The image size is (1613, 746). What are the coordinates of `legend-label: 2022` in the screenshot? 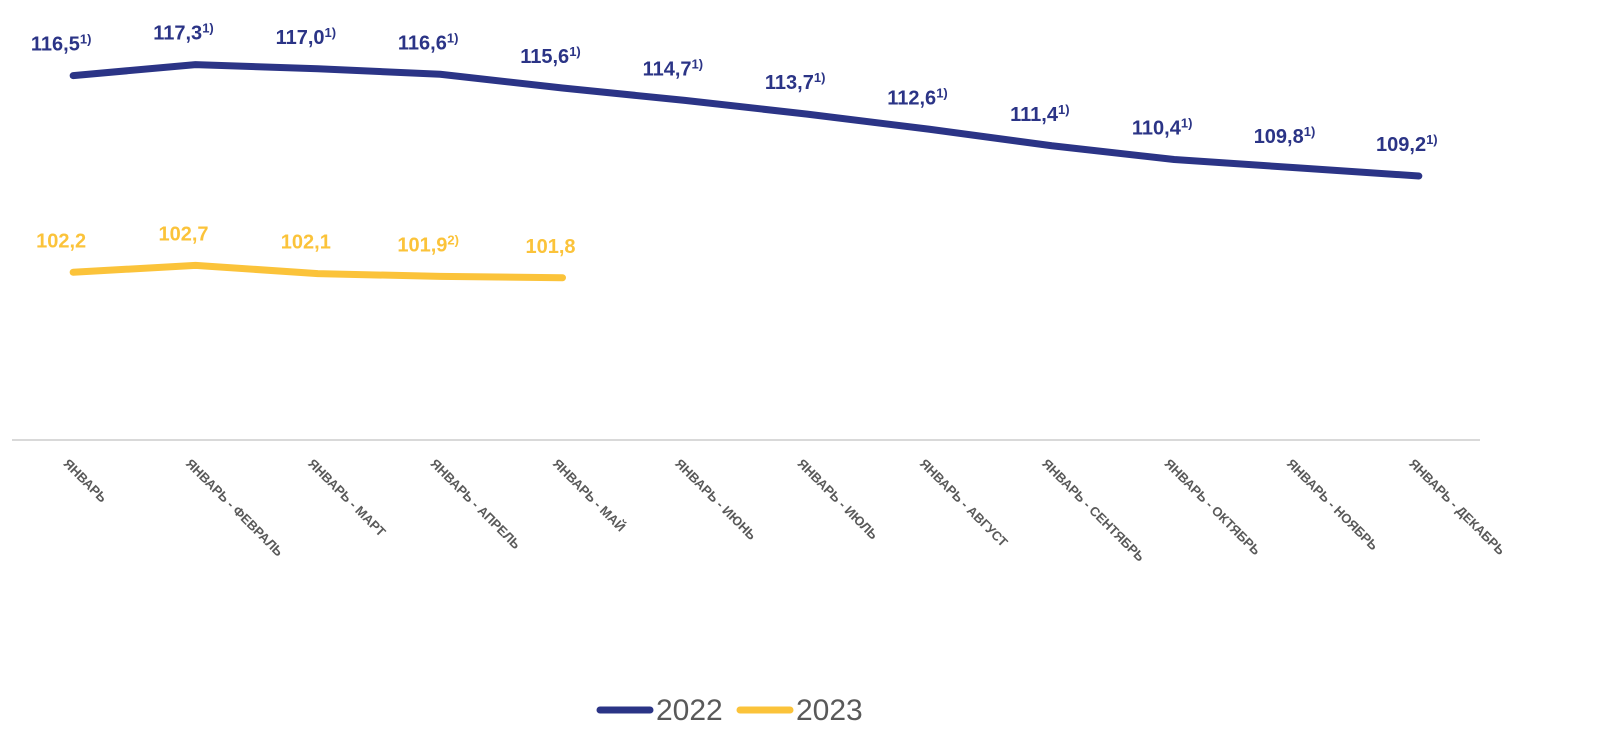 It's located at (689, 710).